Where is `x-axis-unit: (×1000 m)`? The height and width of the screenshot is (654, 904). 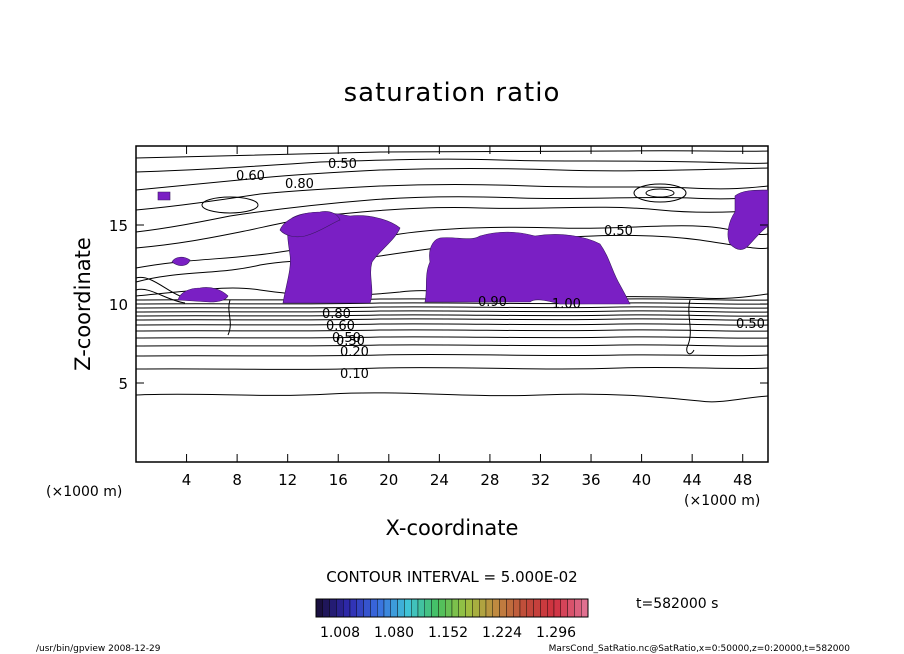
x-axis-unit: (×1000 m) is located at coordinates (722, 501).